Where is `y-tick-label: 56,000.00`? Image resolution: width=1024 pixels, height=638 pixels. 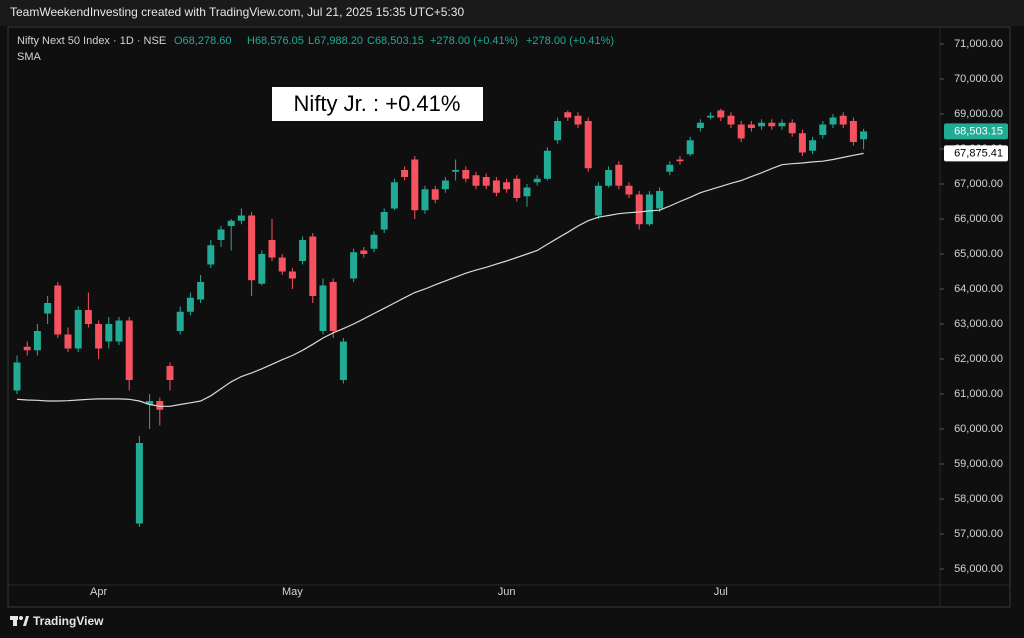
y-tick-label: 56,000.00 is located at coordinates (978, 569).